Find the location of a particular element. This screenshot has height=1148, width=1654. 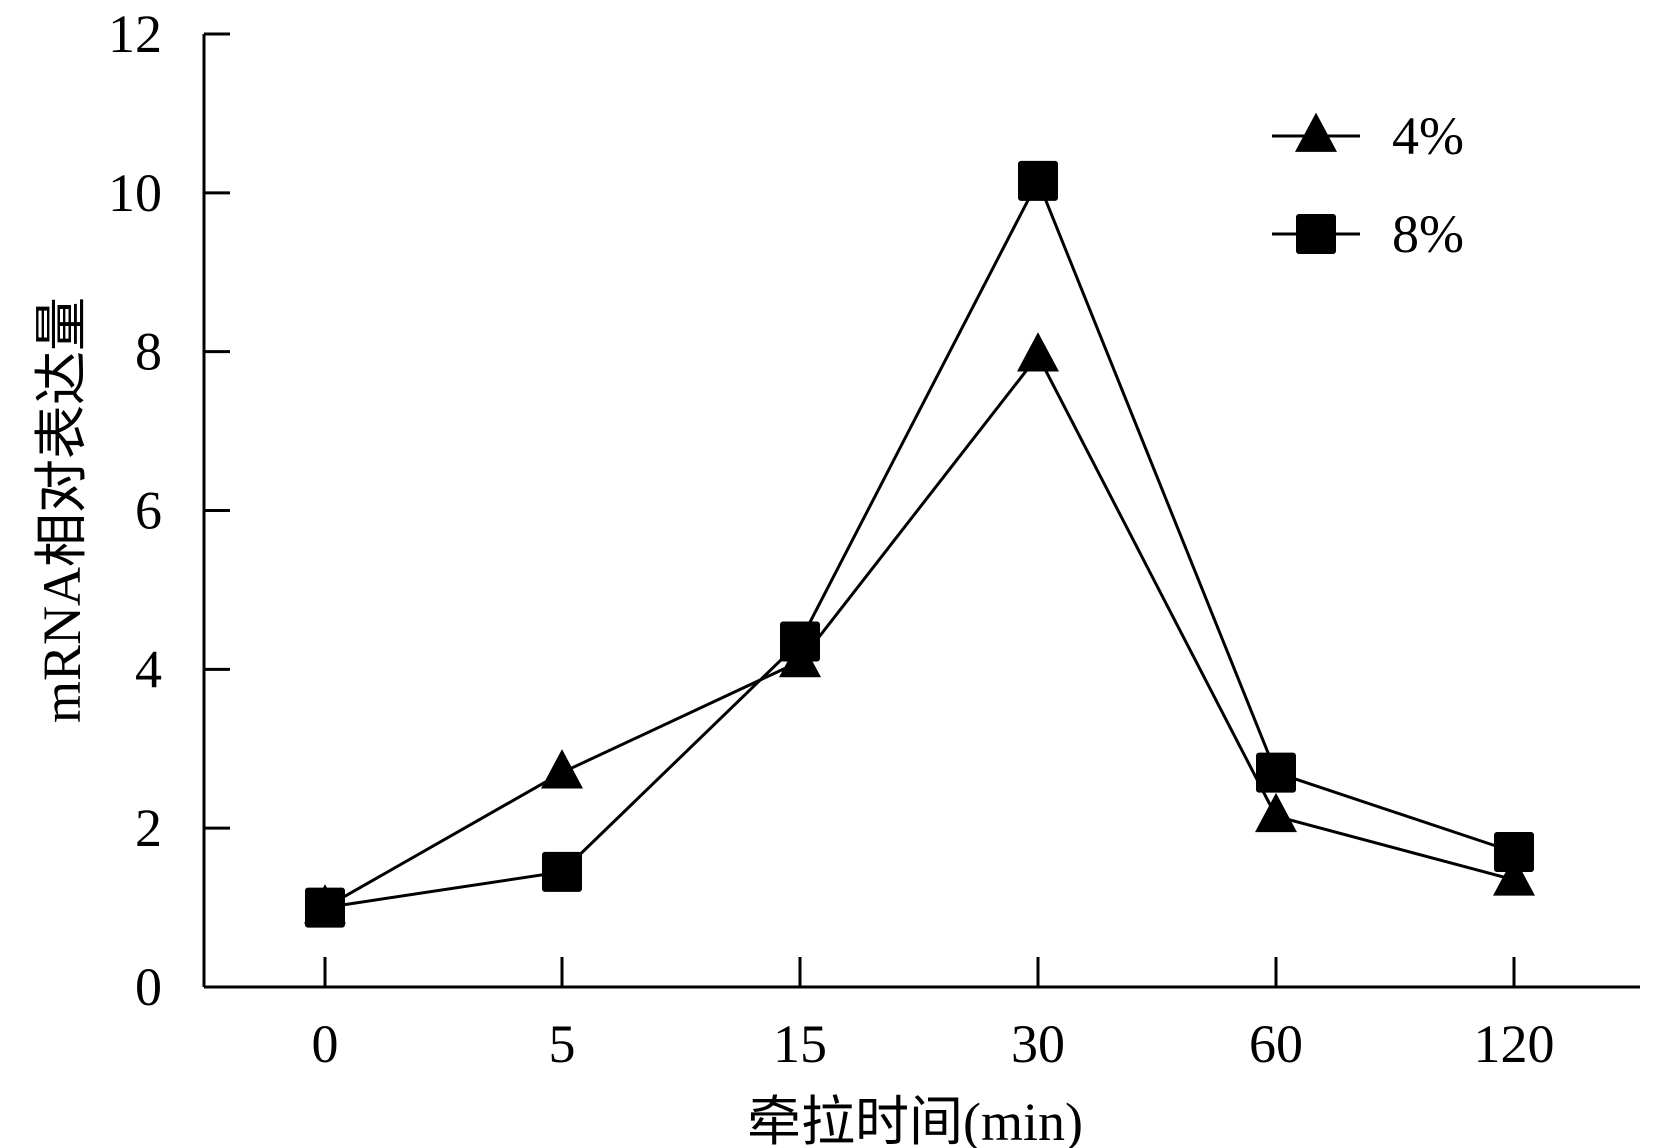

x-tick-label: 30 is located at coordinates (1038, 1044).